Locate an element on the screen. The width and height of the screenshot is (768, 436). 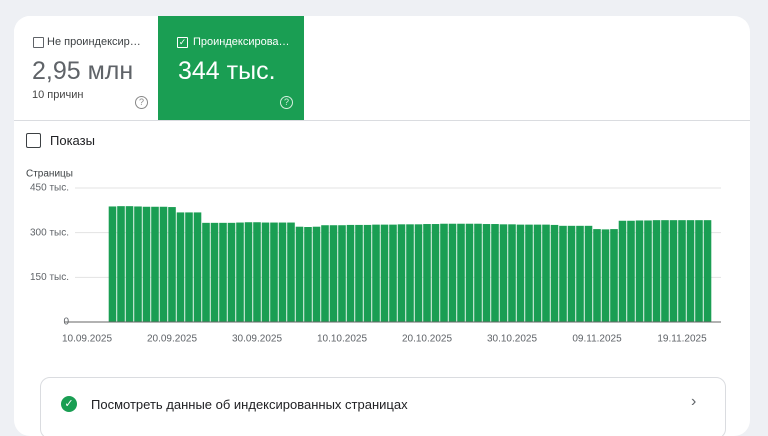
x-tick-label: 10.09.2025 is located at coordinates (87, 339).